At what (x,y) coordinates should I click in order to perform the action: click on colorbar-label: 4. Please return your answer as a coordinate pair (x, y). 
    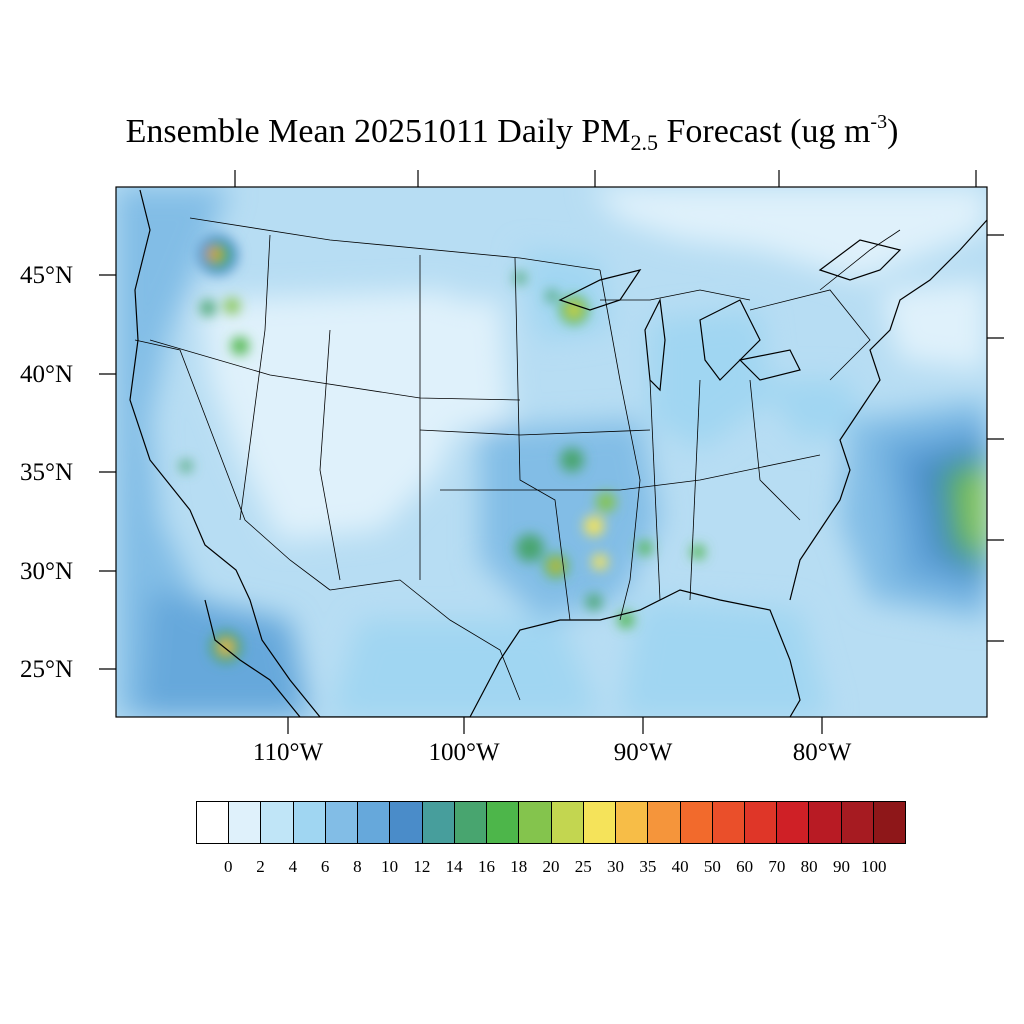
    Looking at the image, I should click on (293, 866).